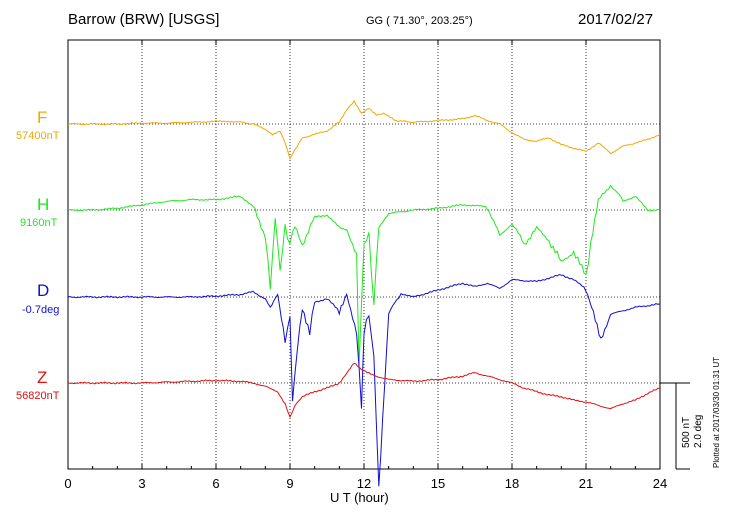 The height and width of the screenshot is (520, 730). What do you see at coordinates (660, 483) in the screenshot?
I see `x-tick-label: 24` at bounding box center [660, 483].